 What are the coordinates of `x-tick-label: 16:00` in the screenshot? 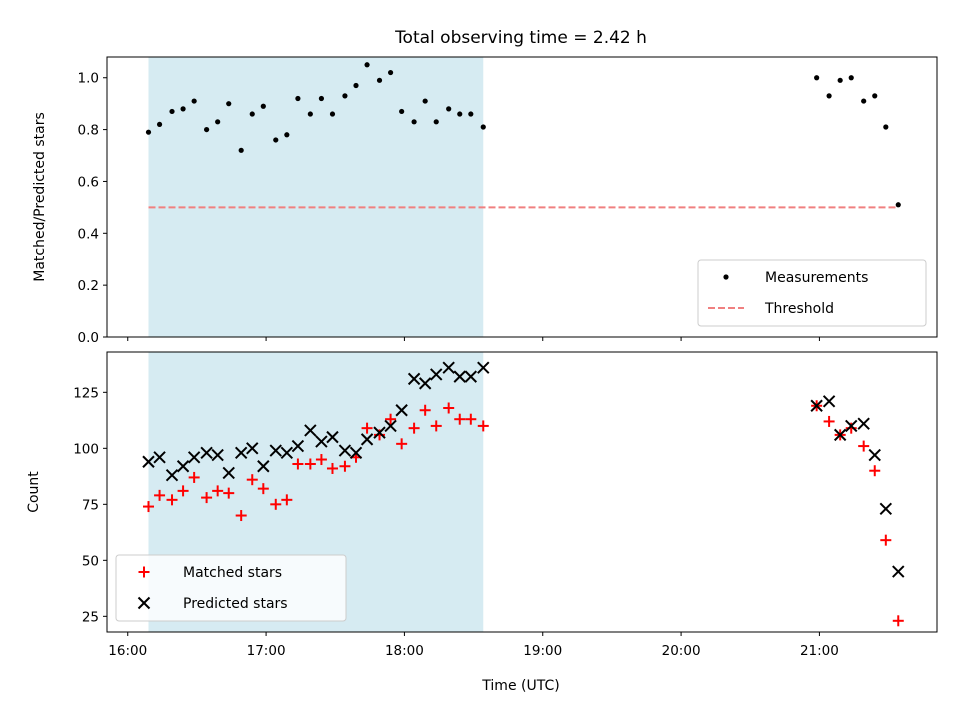 It's located at (127, 651).